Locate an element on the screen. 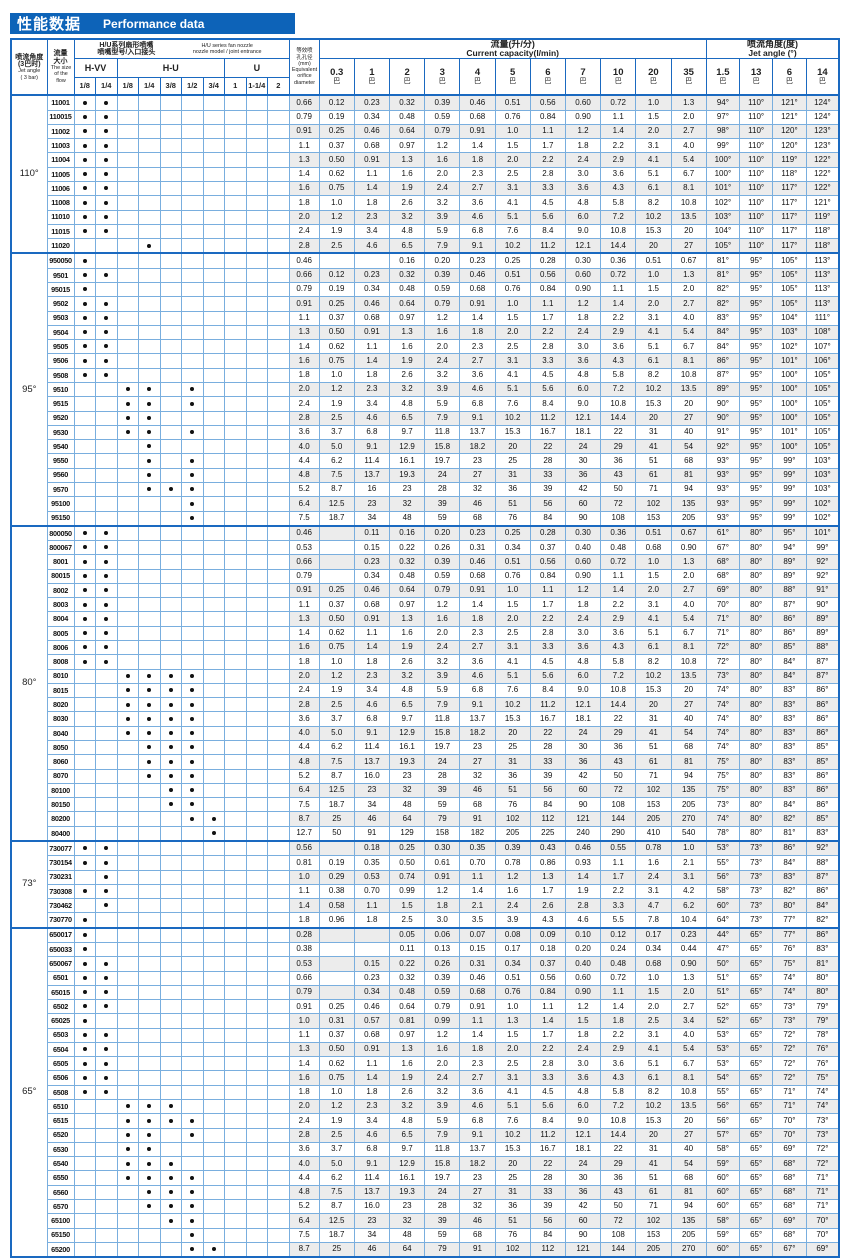  jet-angle-cell: 79° is located at coordinates (822, 1007).